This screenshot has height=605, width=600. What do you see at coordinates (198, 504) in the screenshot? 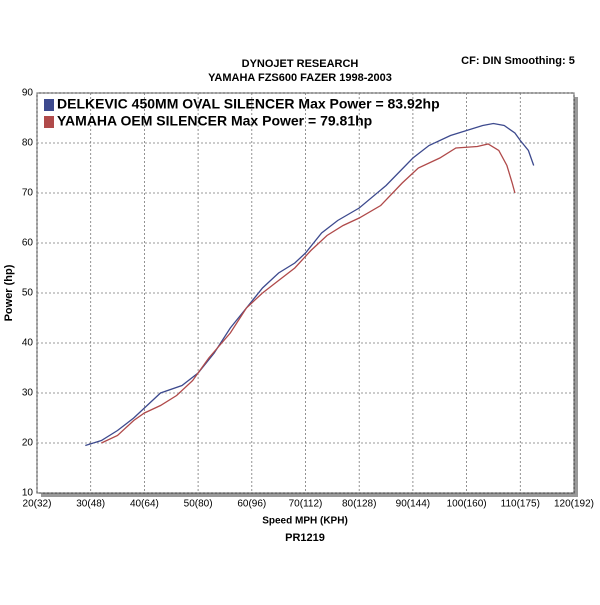
I see `x-tick-label: 50(80)` at bounding box center [198, 504].